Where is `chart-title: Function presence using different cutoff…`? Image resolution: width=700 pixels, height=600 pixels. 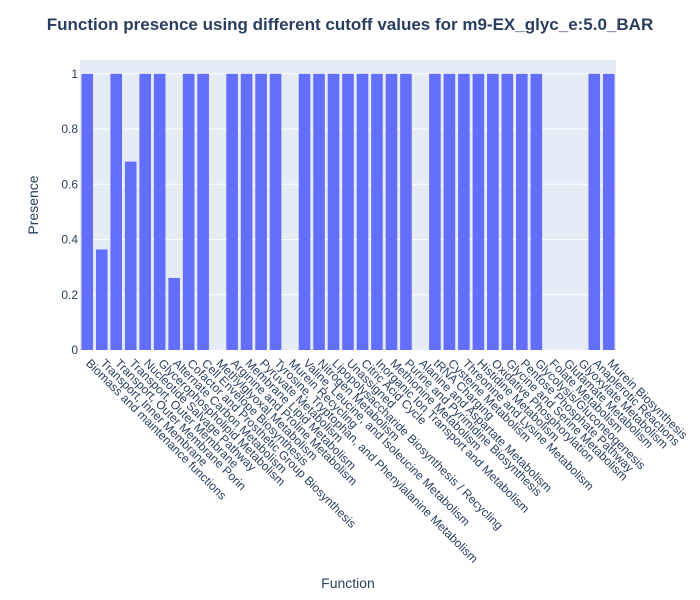 chart-title: Function presence using different cutoff… is located at coordinates (350, 24).